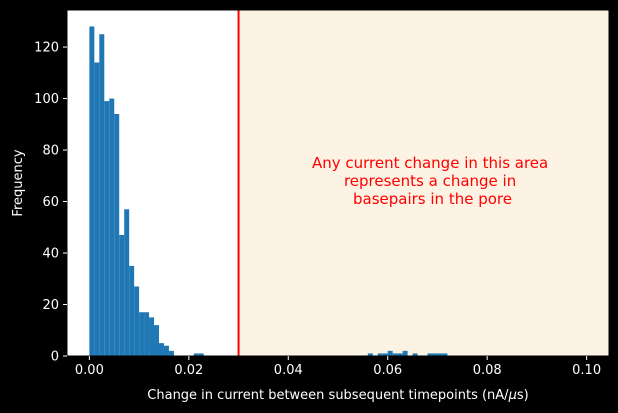  What do you see at coordinates (50, 305) in the screenshot?
I see `y-tick-label: 20` at bounding box center [50, 305].